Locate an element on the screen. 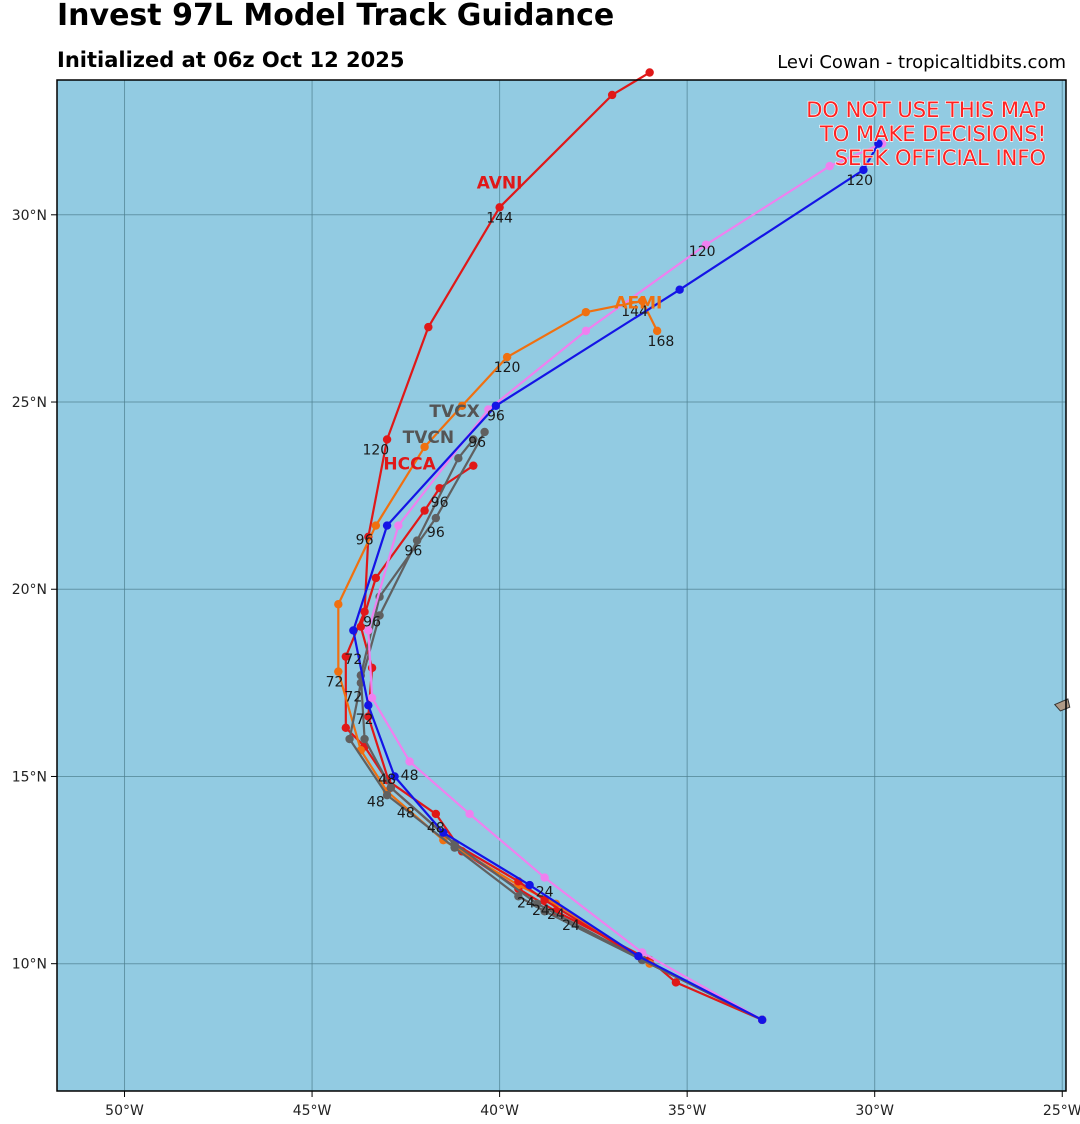 The width and height of the screenshot is (1080, 1124). init-time: Initialized at 06z Oct 12 2025 is located at coordinates (231, 60).